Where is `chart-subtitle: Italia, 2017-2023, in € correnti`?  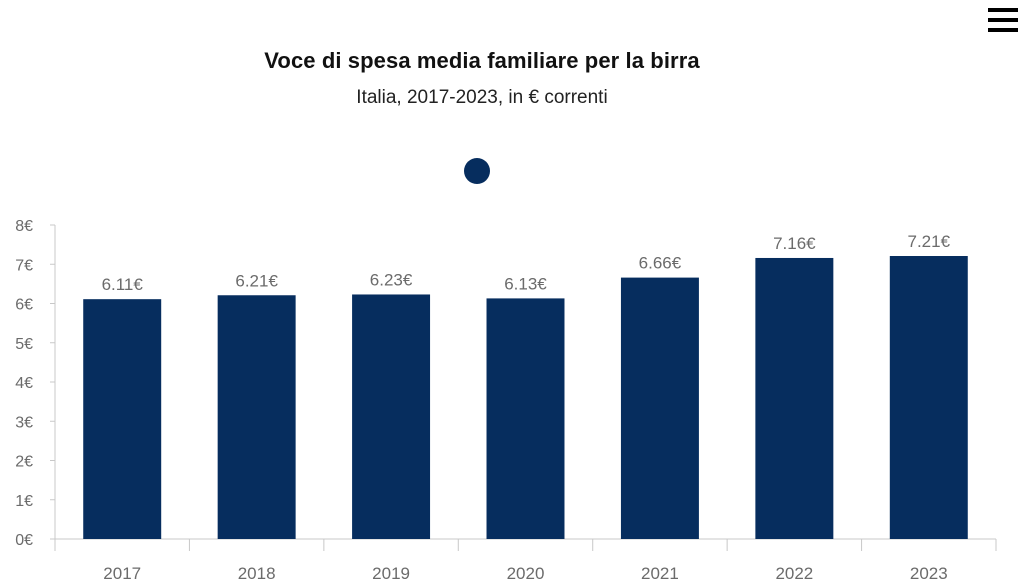 chart-subtitle: Italia, 2017-2023, in € correnti is located at coordinates (482, 97).